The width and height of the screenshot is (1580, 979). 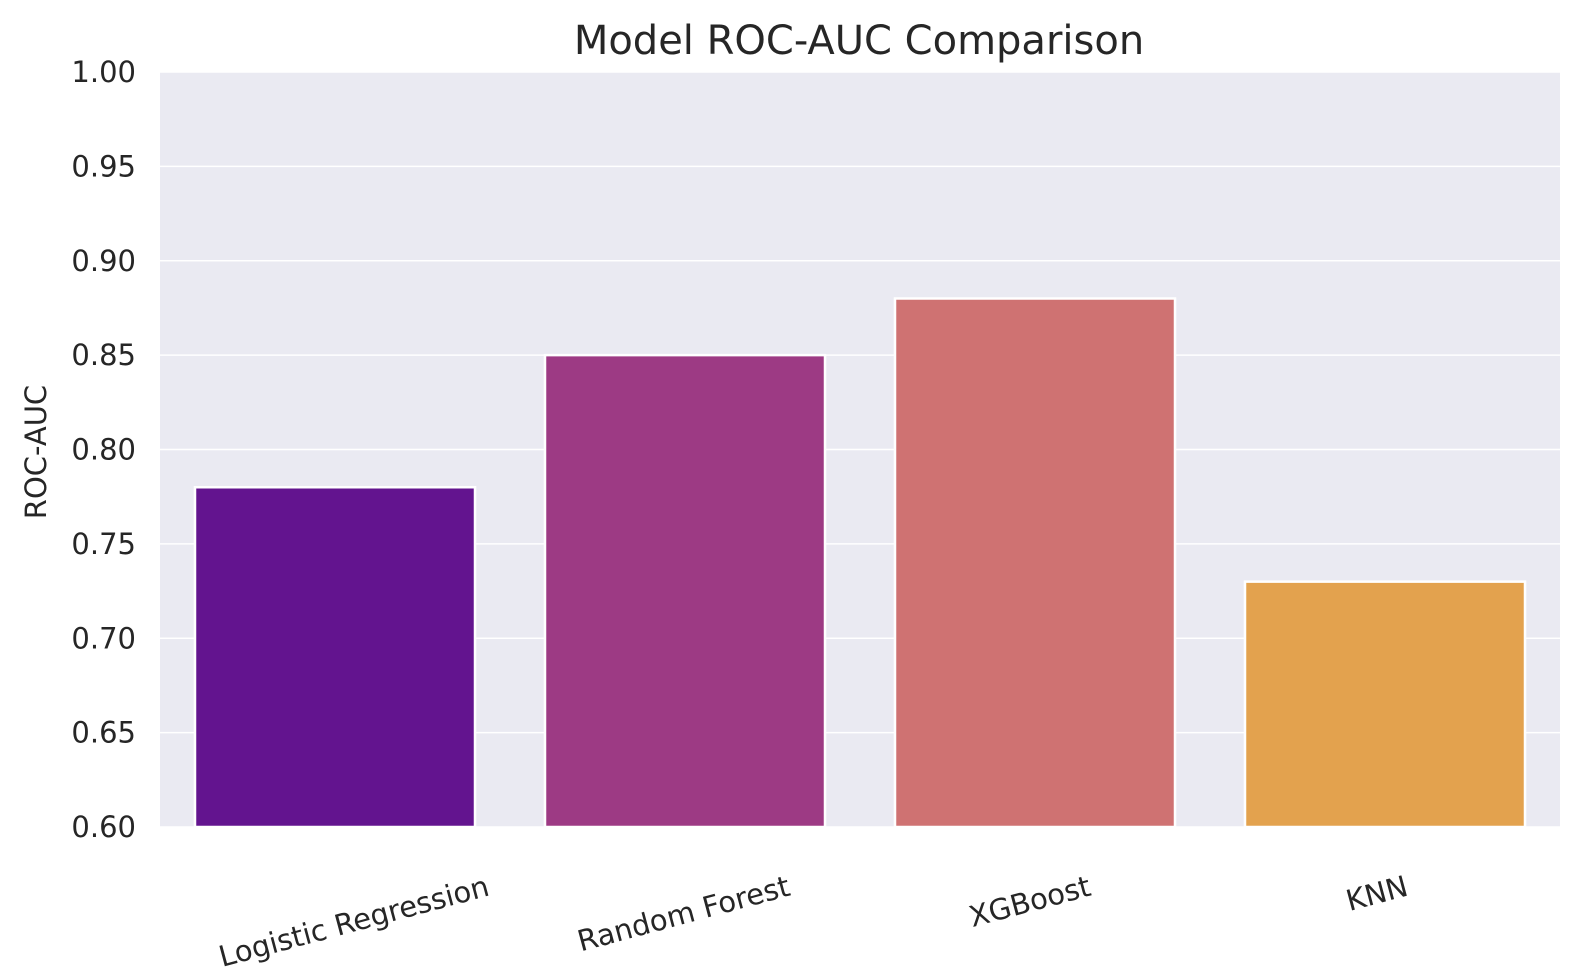 I want to click on y-tick-label: 0.70, so click(x=103, y=638).